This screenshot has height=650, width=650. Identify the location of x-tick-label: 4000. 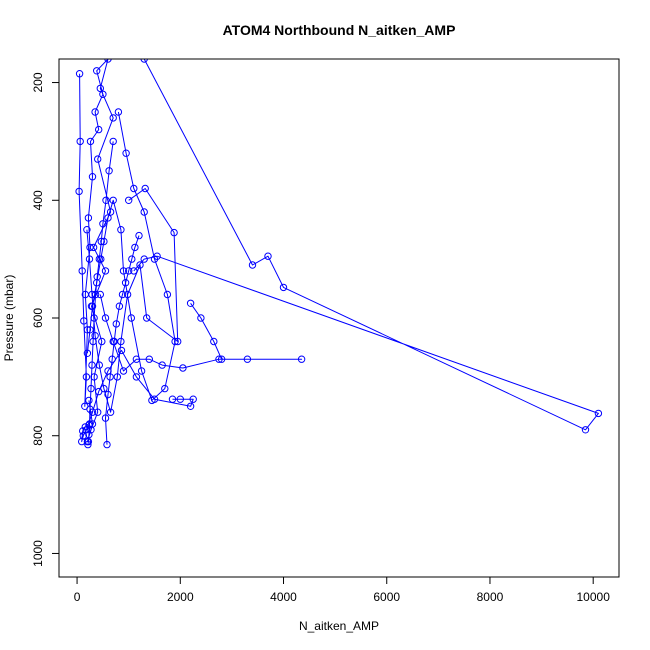
(283, 597).